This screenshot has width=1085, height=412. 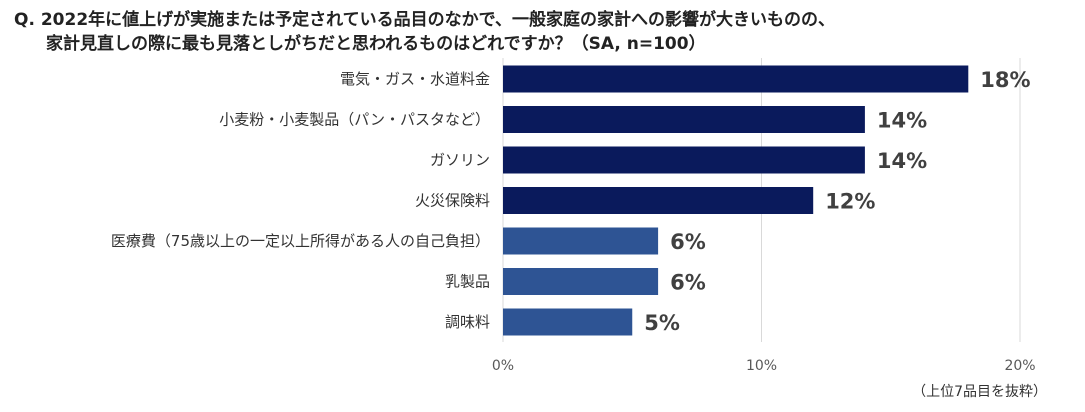 What do you see at coordinates (354, 120) in the screenshot?
I see `category-label: 小麦粉・小麦製品（パン・パスタなど）` at bounding box center [354, 120].